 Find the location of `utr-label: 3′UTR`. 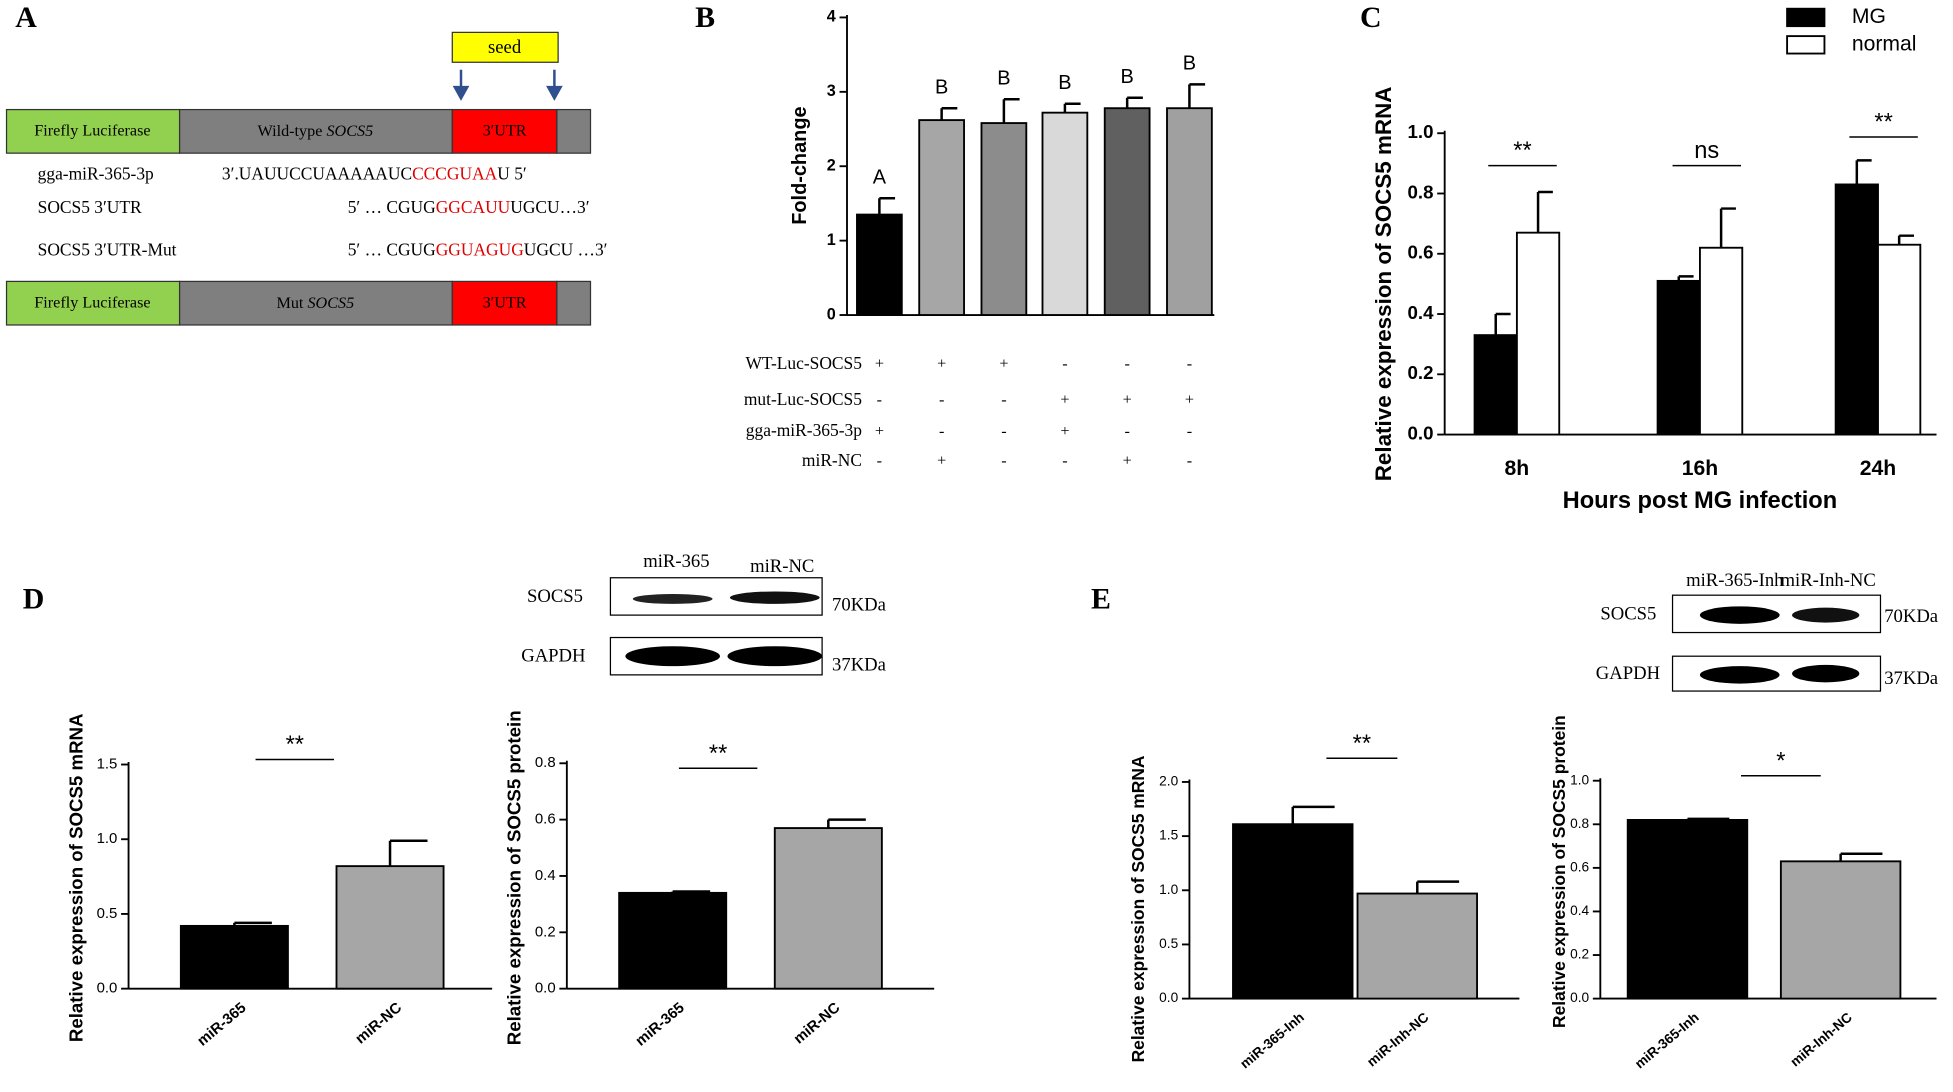

utr-label: 3′UTR is located at coordinates (505, 131).